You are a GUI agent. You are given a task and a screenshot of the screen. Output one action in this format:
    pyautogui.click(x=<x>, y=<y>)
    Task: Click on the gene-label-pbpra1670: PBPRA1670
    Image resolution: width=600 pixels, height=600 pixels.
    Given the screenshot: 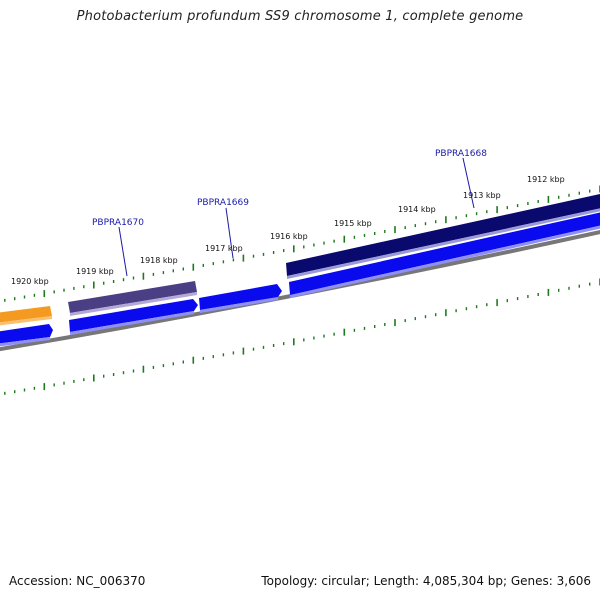 What is the action you would take?
    pyautogui.click(x=118, y=223)
    